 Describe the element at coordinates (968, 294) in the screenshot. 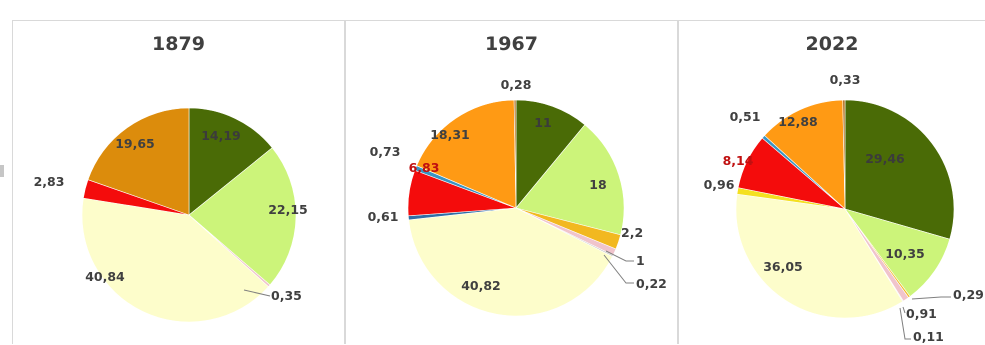

I see `data-label: 0,29` at that location.